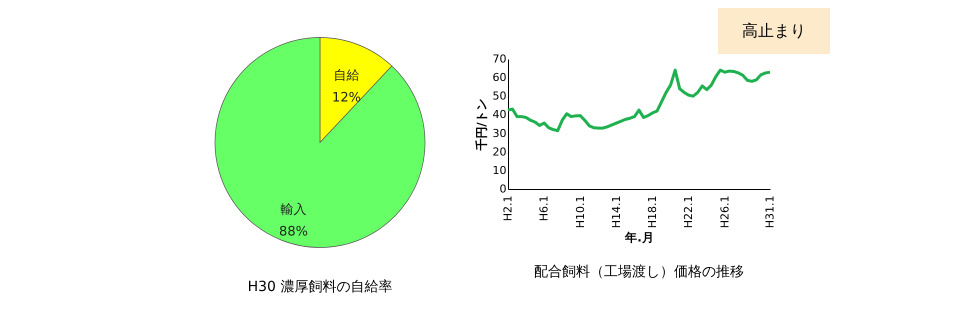 The height and width of the screenshot is (336, 960). What do you see at coordinates (347, 76) in the screenshot?
I see `slice-label: 自給` at bounding box center [347, 76].